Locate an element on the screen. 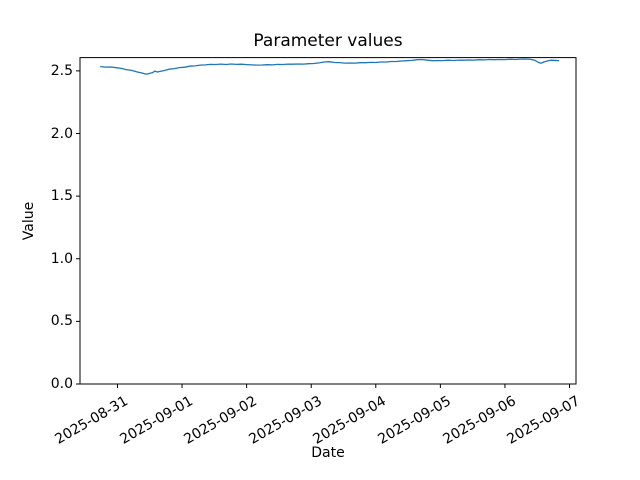 The width and height of the screenshot is (640, 480). data-line-parameter is located at coordinates (330, 66).